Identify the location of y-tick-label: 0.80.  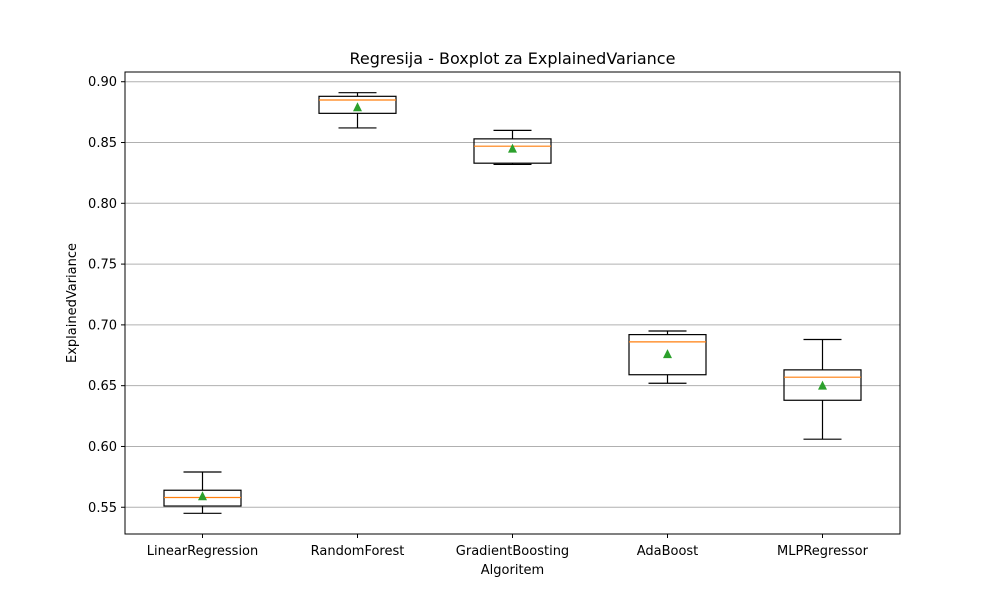
(102, 204).